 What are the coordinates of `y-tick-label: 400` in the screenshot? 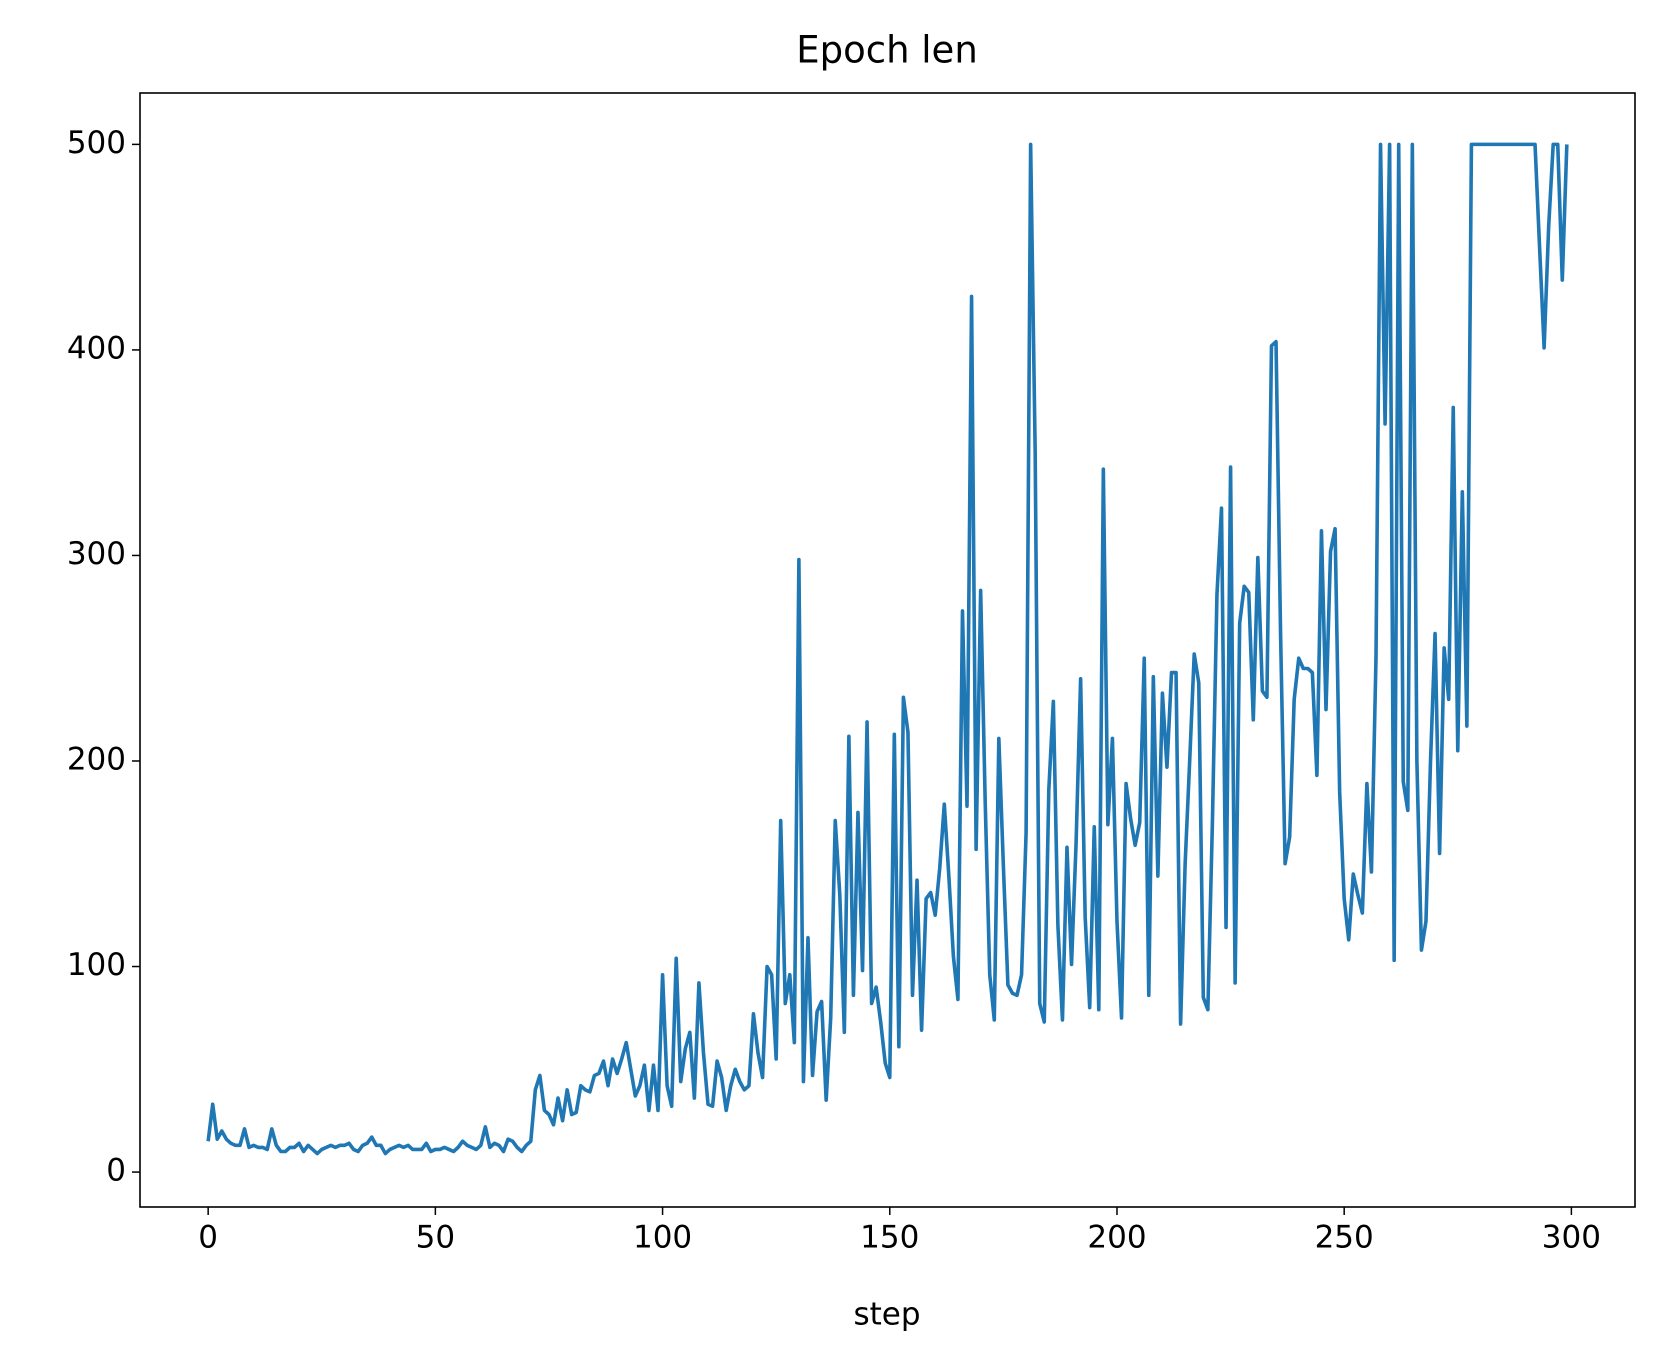 It's located at (96, 348).